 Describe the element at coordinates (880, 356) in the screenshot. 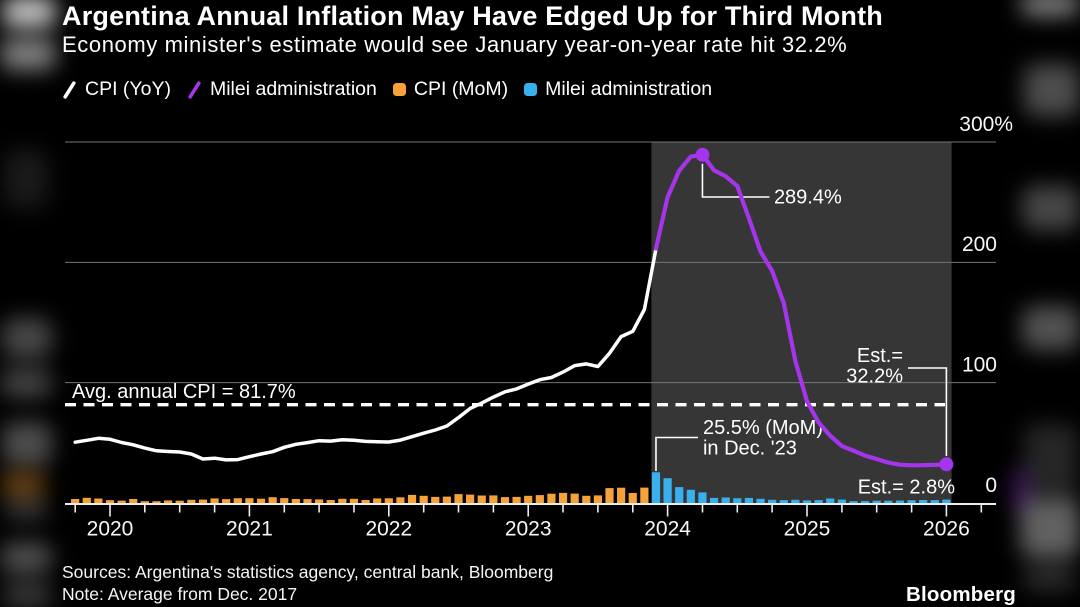

I see `est-yoy-label: Est.=` at that location.